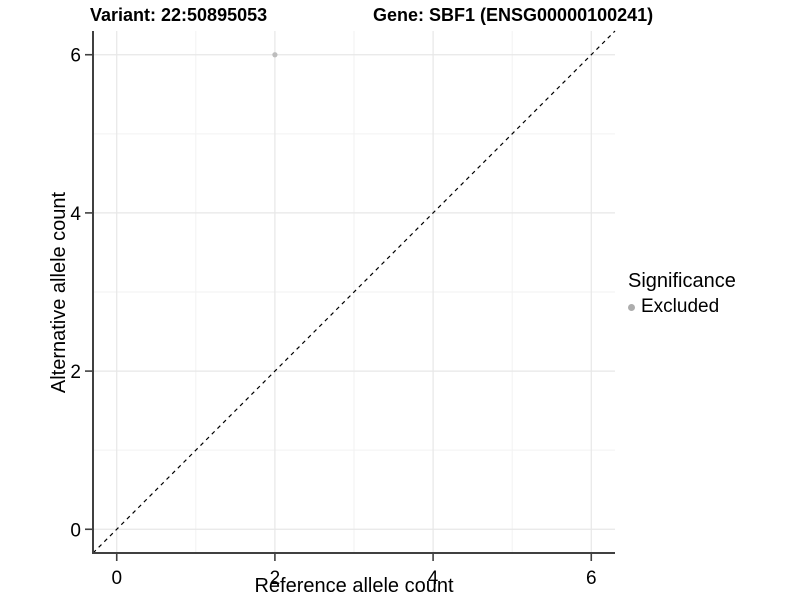 Image resolution: width=800 pixels, height=600 pixels. What do you see at coordinates (682, 281) in the screenshot?
I see `legend-title: Significance` at bounding box center [682, 281].